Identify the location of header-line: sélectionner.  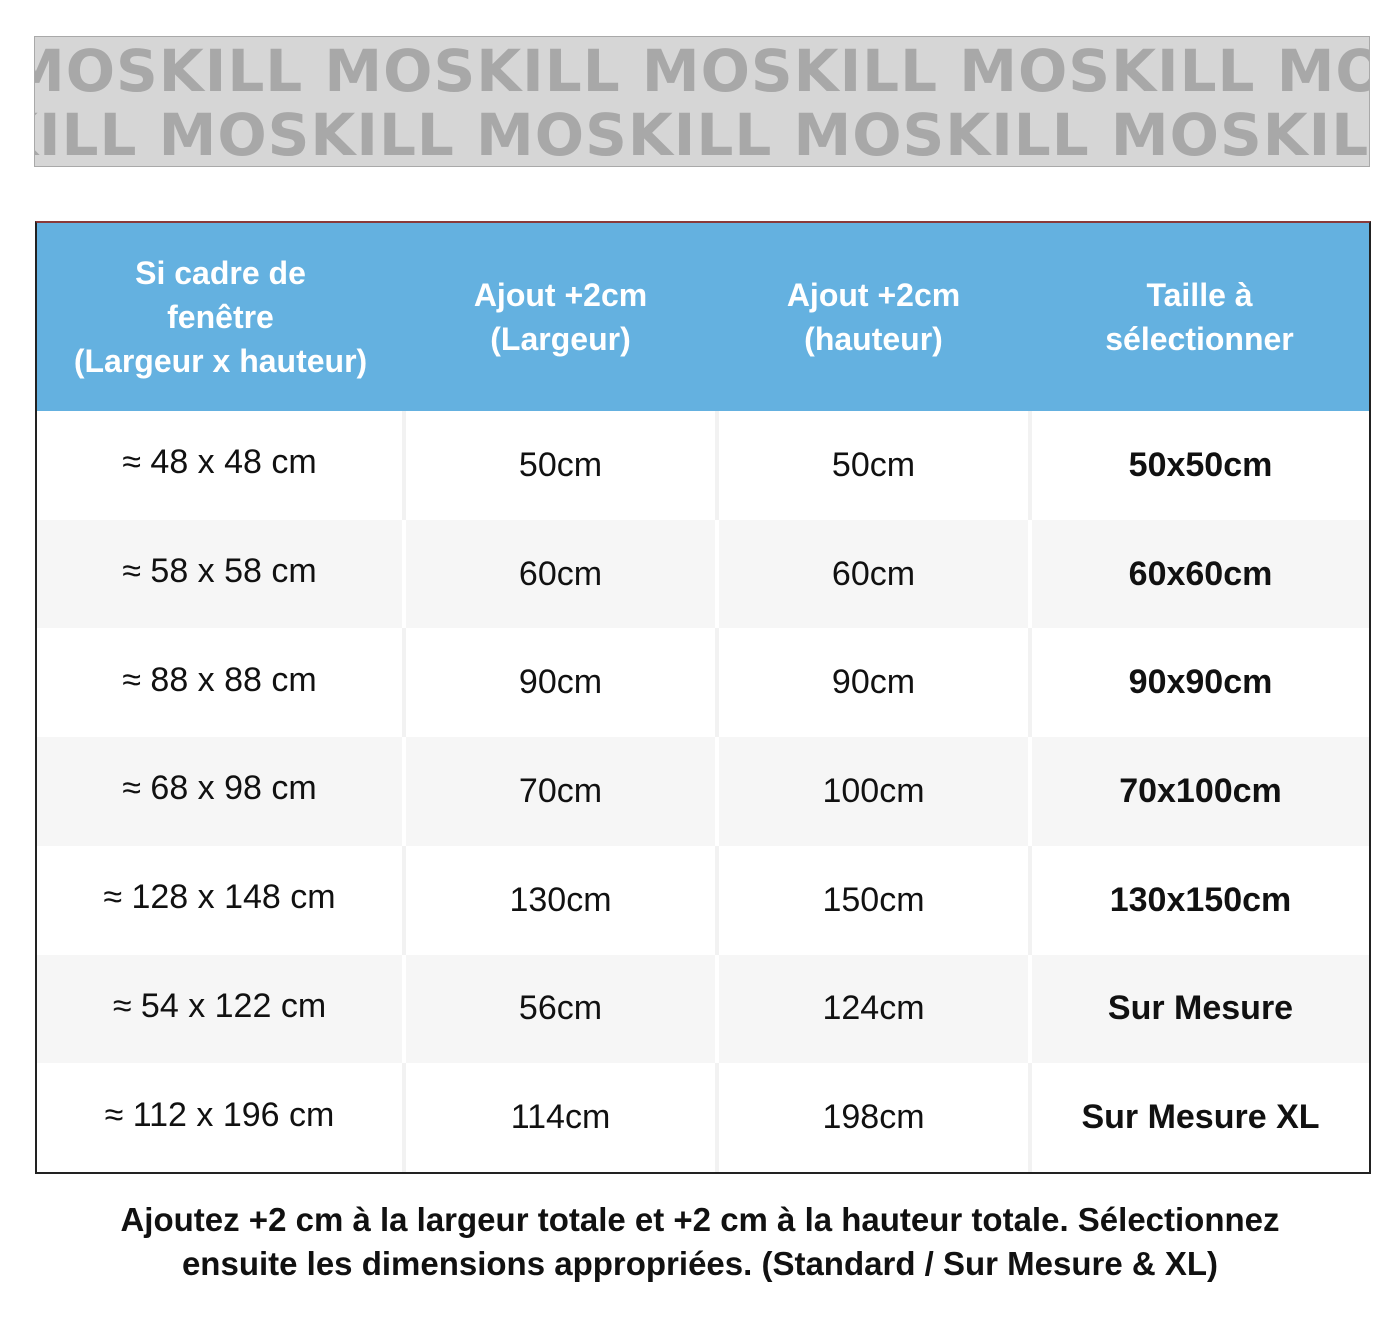
(1199, 339).